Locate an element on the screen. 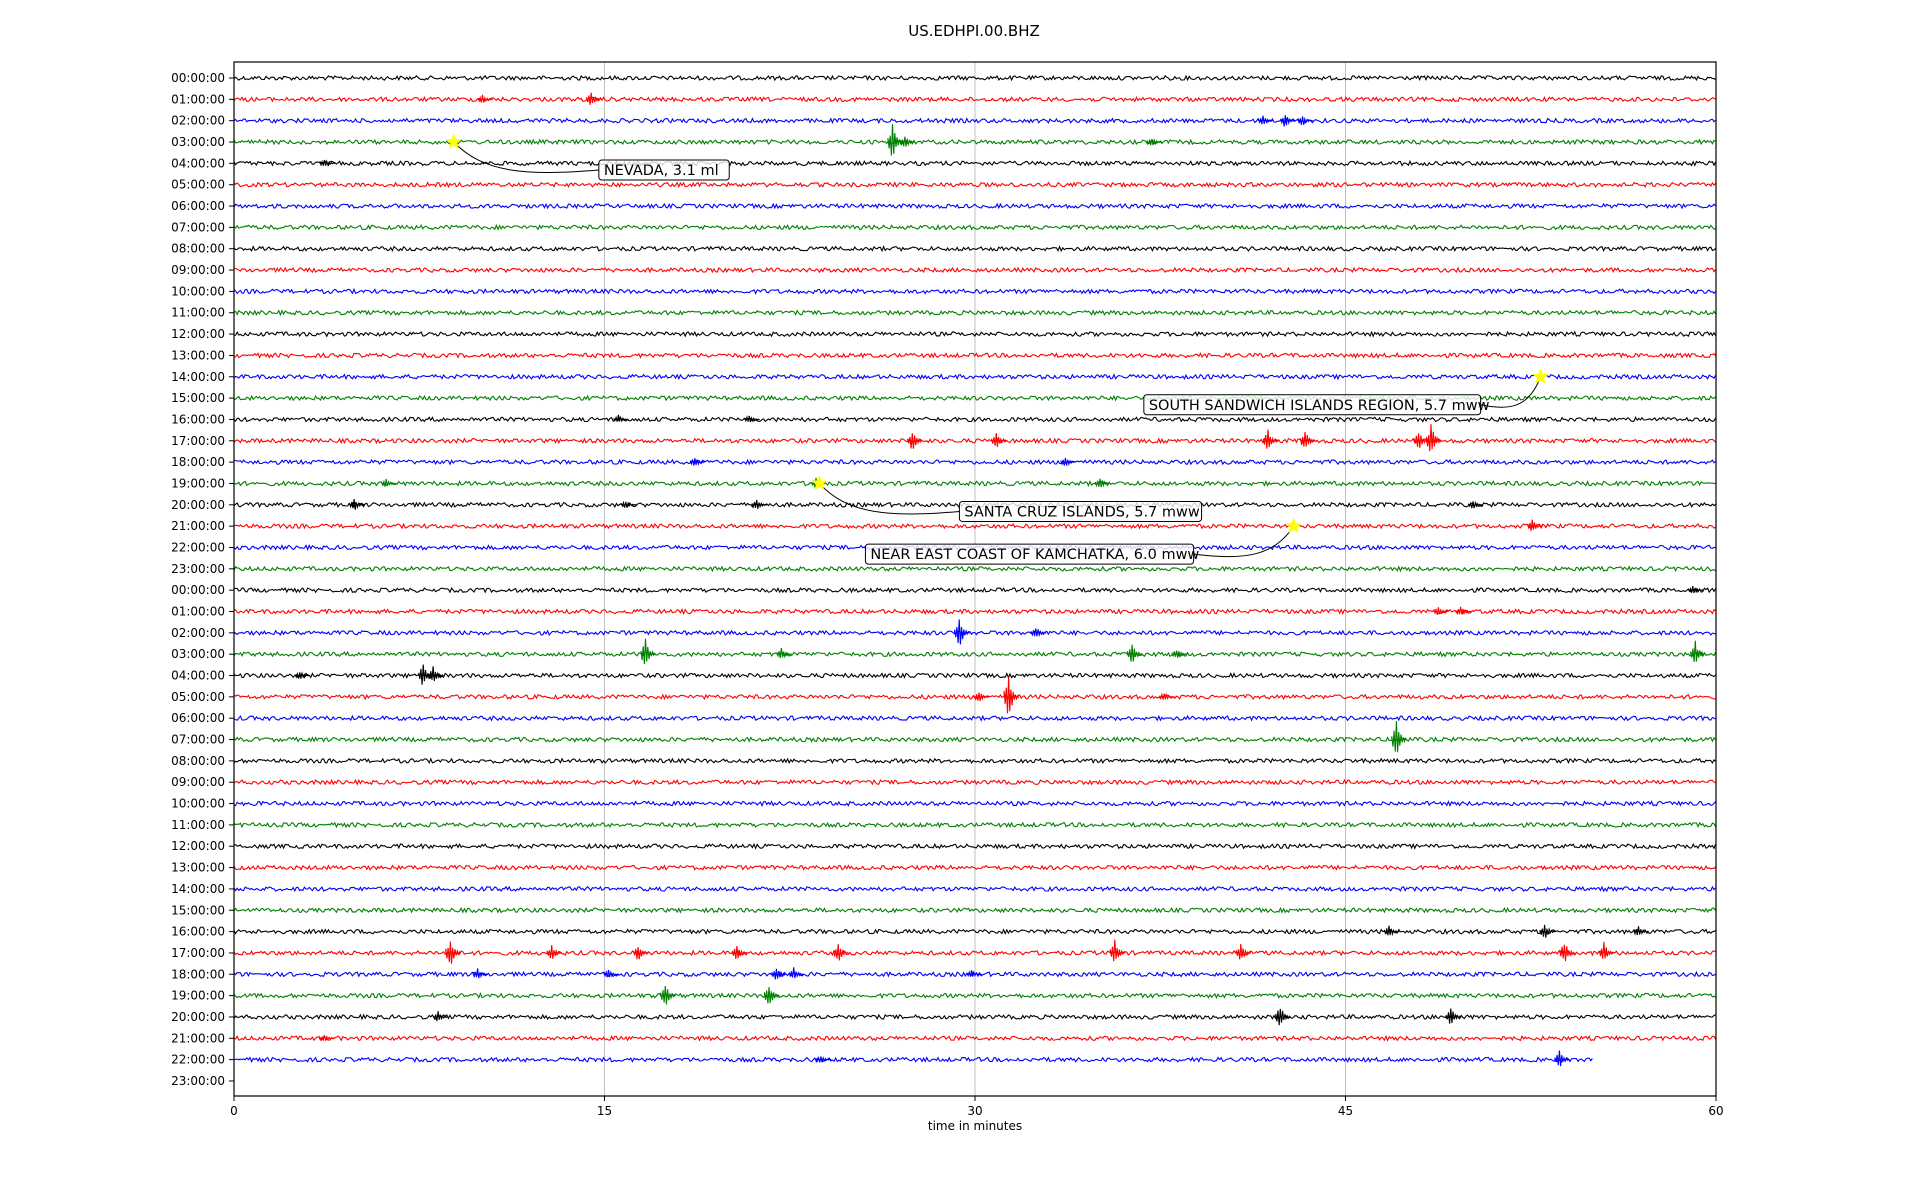 This screenshot has width=1920, height=1200. row-time-label: 01:00:00 is located at coordinates (198, 612).